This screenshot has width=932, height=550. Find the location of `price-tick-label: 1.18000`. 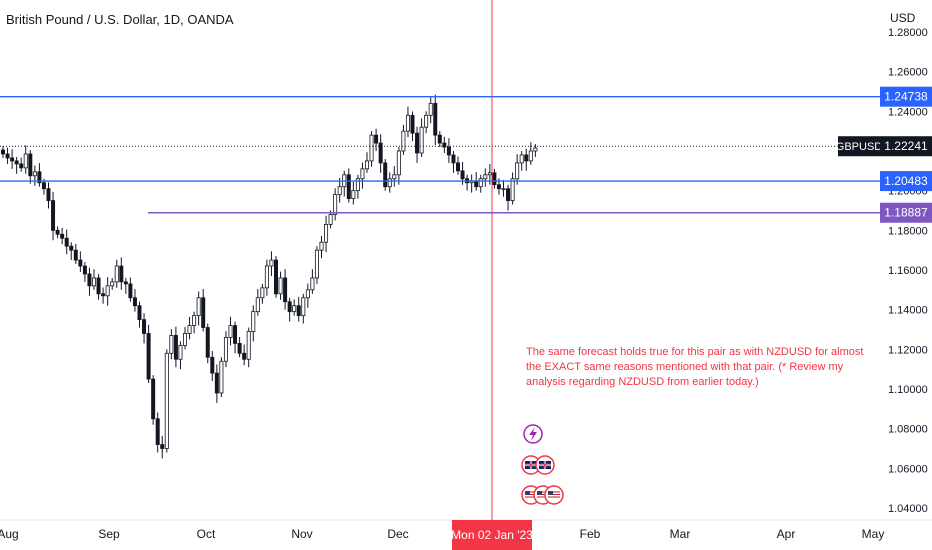

price-tick-label: 1.18000 is located at coordinates (908, 231).